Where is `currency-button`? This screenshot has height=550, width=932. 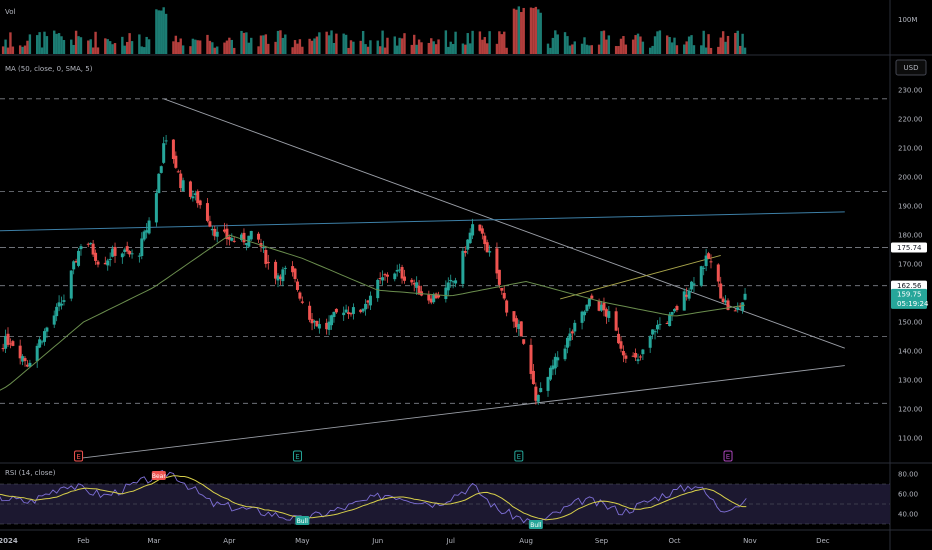
currency-button is located at coordinates (911, 67).